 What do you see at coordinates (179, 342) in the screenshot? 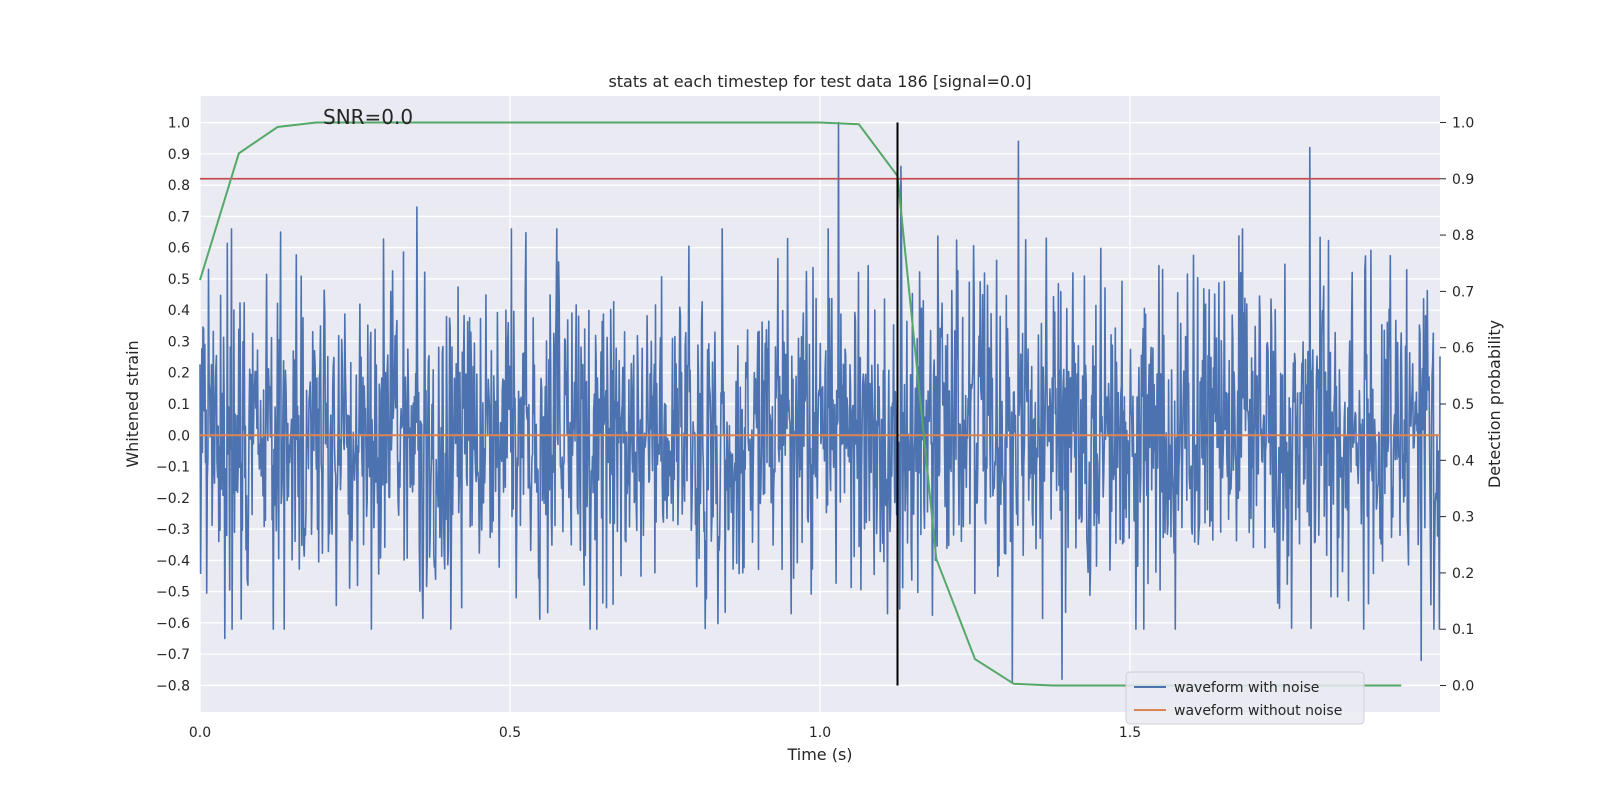
I see `y-tick-label: 0.3` at bounding box center [179, 342].